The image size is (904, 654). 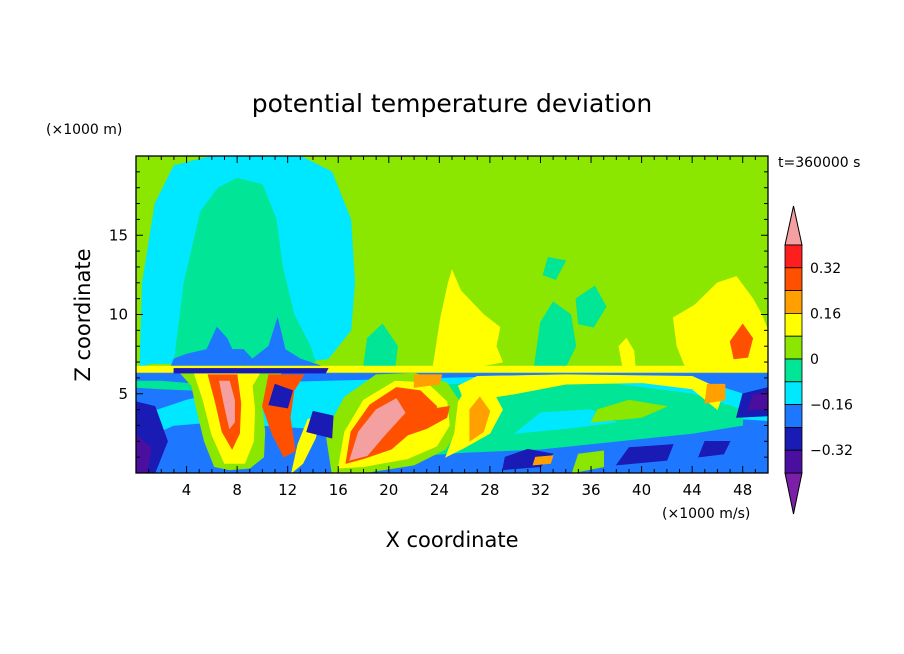 I want to click on y-tick-label-5: 5, so click(x=123, y=394).